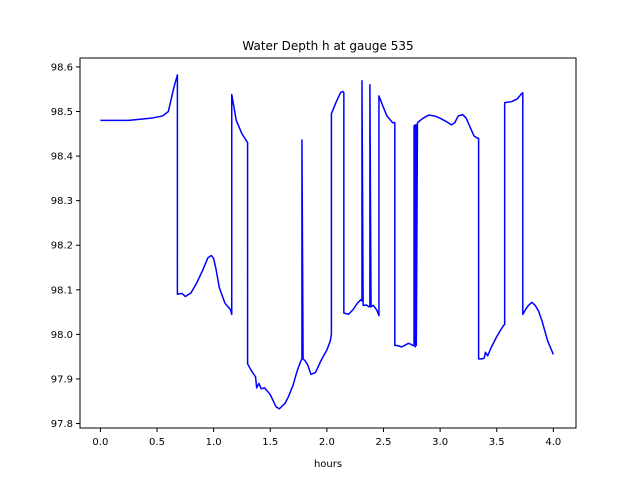 The height and width of the screenshot is (484, 640). I want to click on x-axis-label: hours, so click(328, 464).